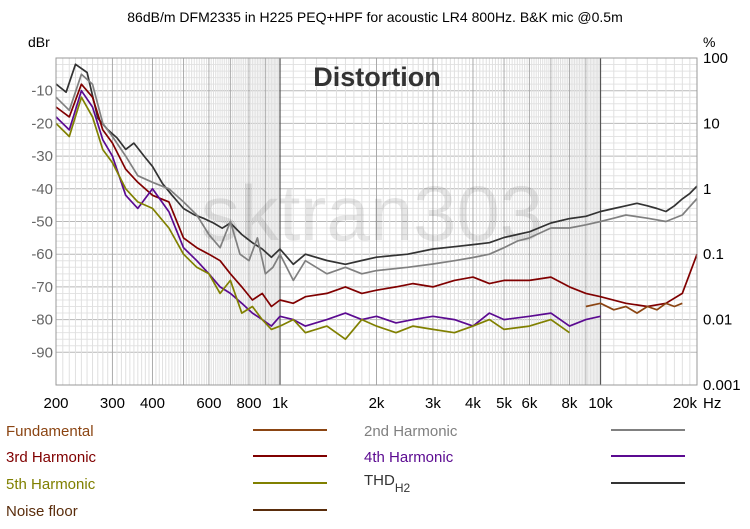 This screenshot has height=529, width=750. Describe the element at coordinates (709, 42) in the screenshot. I see `right-axis-unit: %` at that location.